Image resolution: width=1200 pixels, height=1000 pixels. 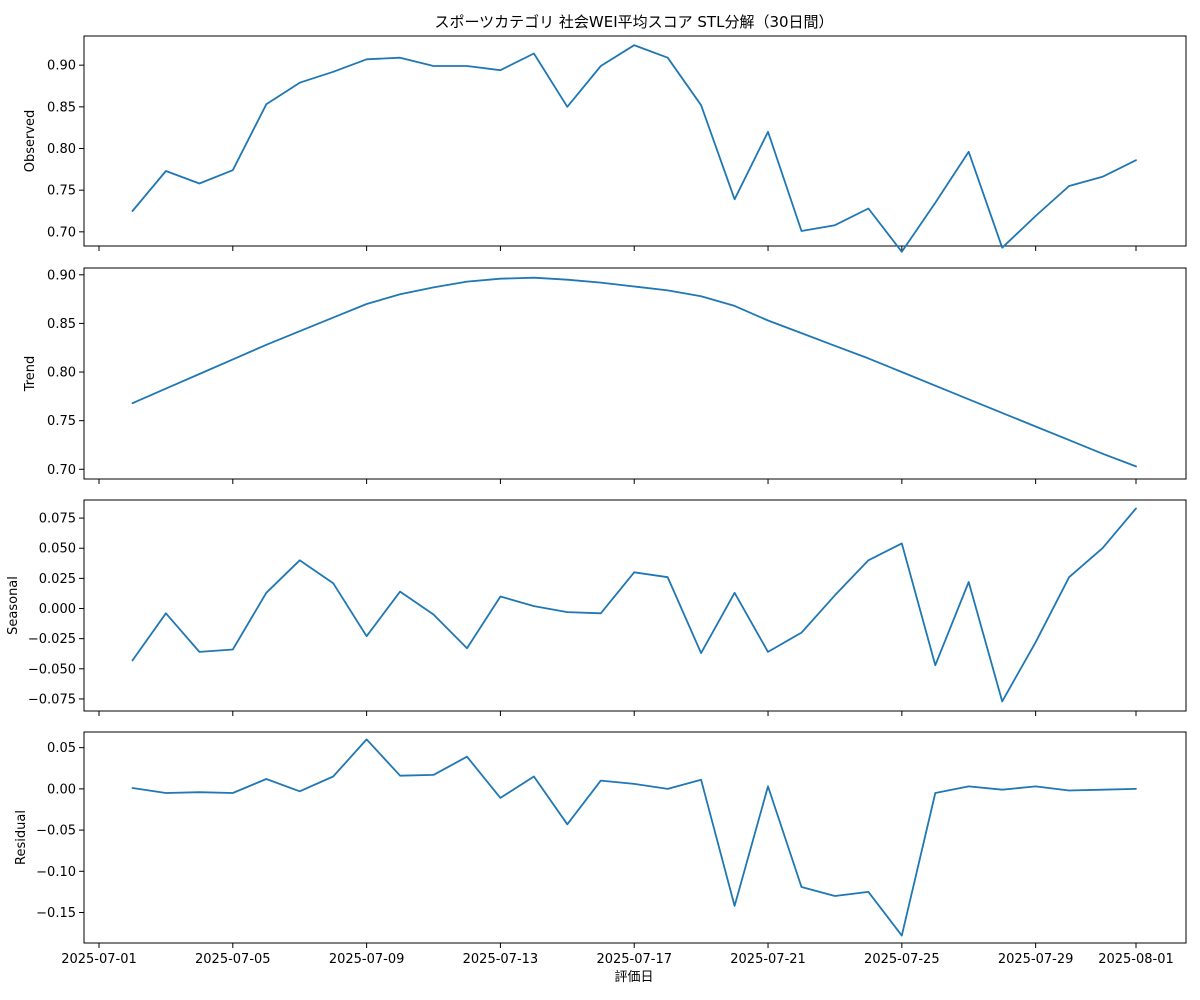 What do you see at coordinates (56, 831) in the screenshot?
I see `y-tick-label: −0.05` at bounding box center [56, 831].